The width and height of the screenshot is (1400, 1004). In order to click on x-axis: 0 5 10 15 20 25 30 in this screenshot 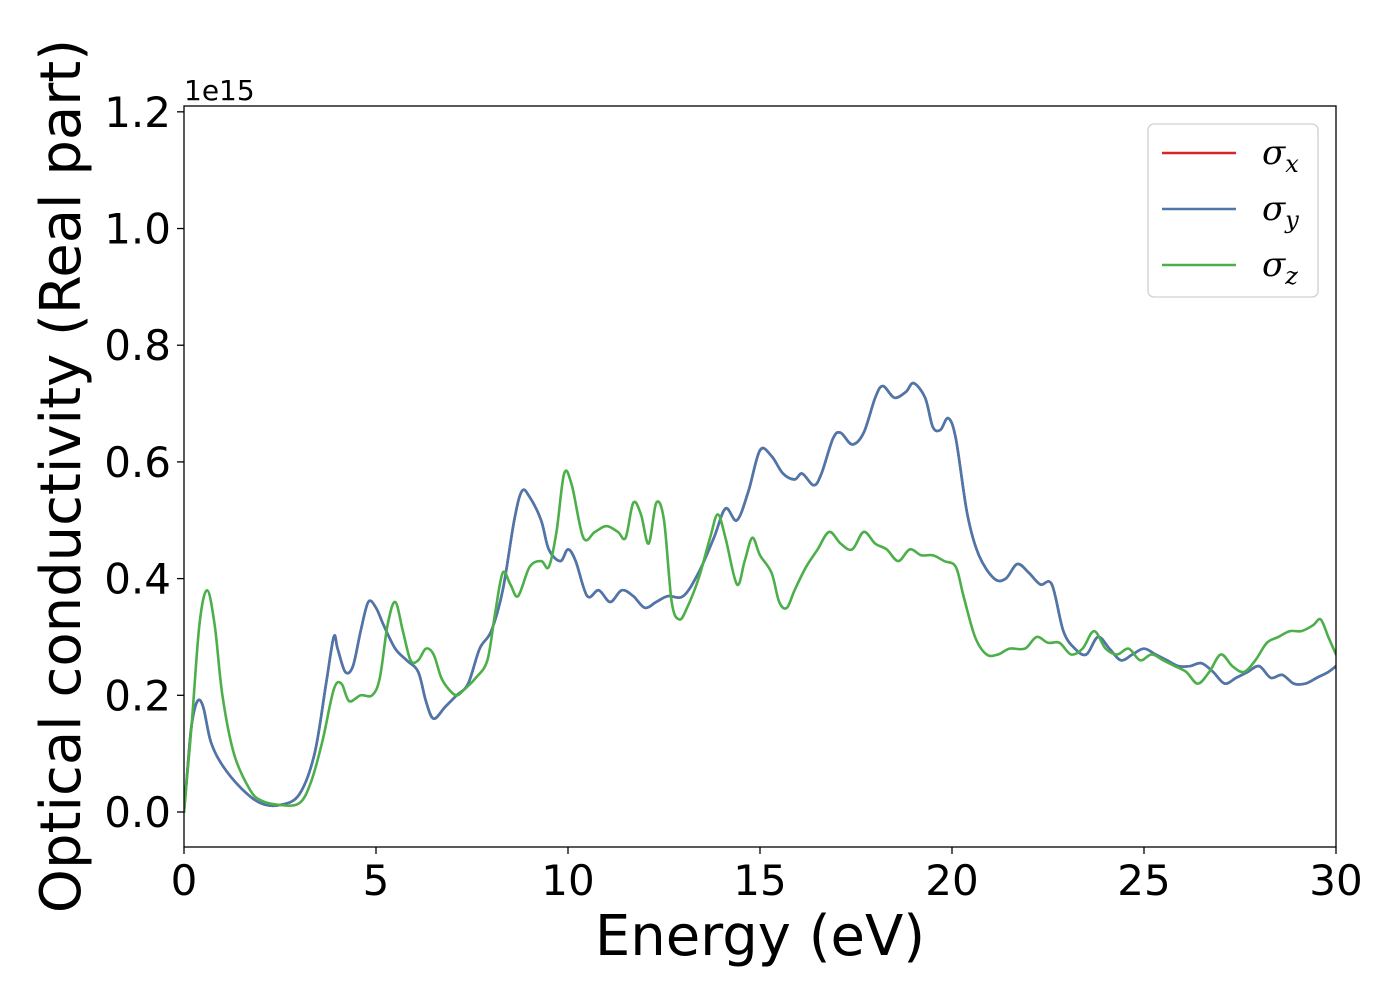, I will do `click(767, 876)`.